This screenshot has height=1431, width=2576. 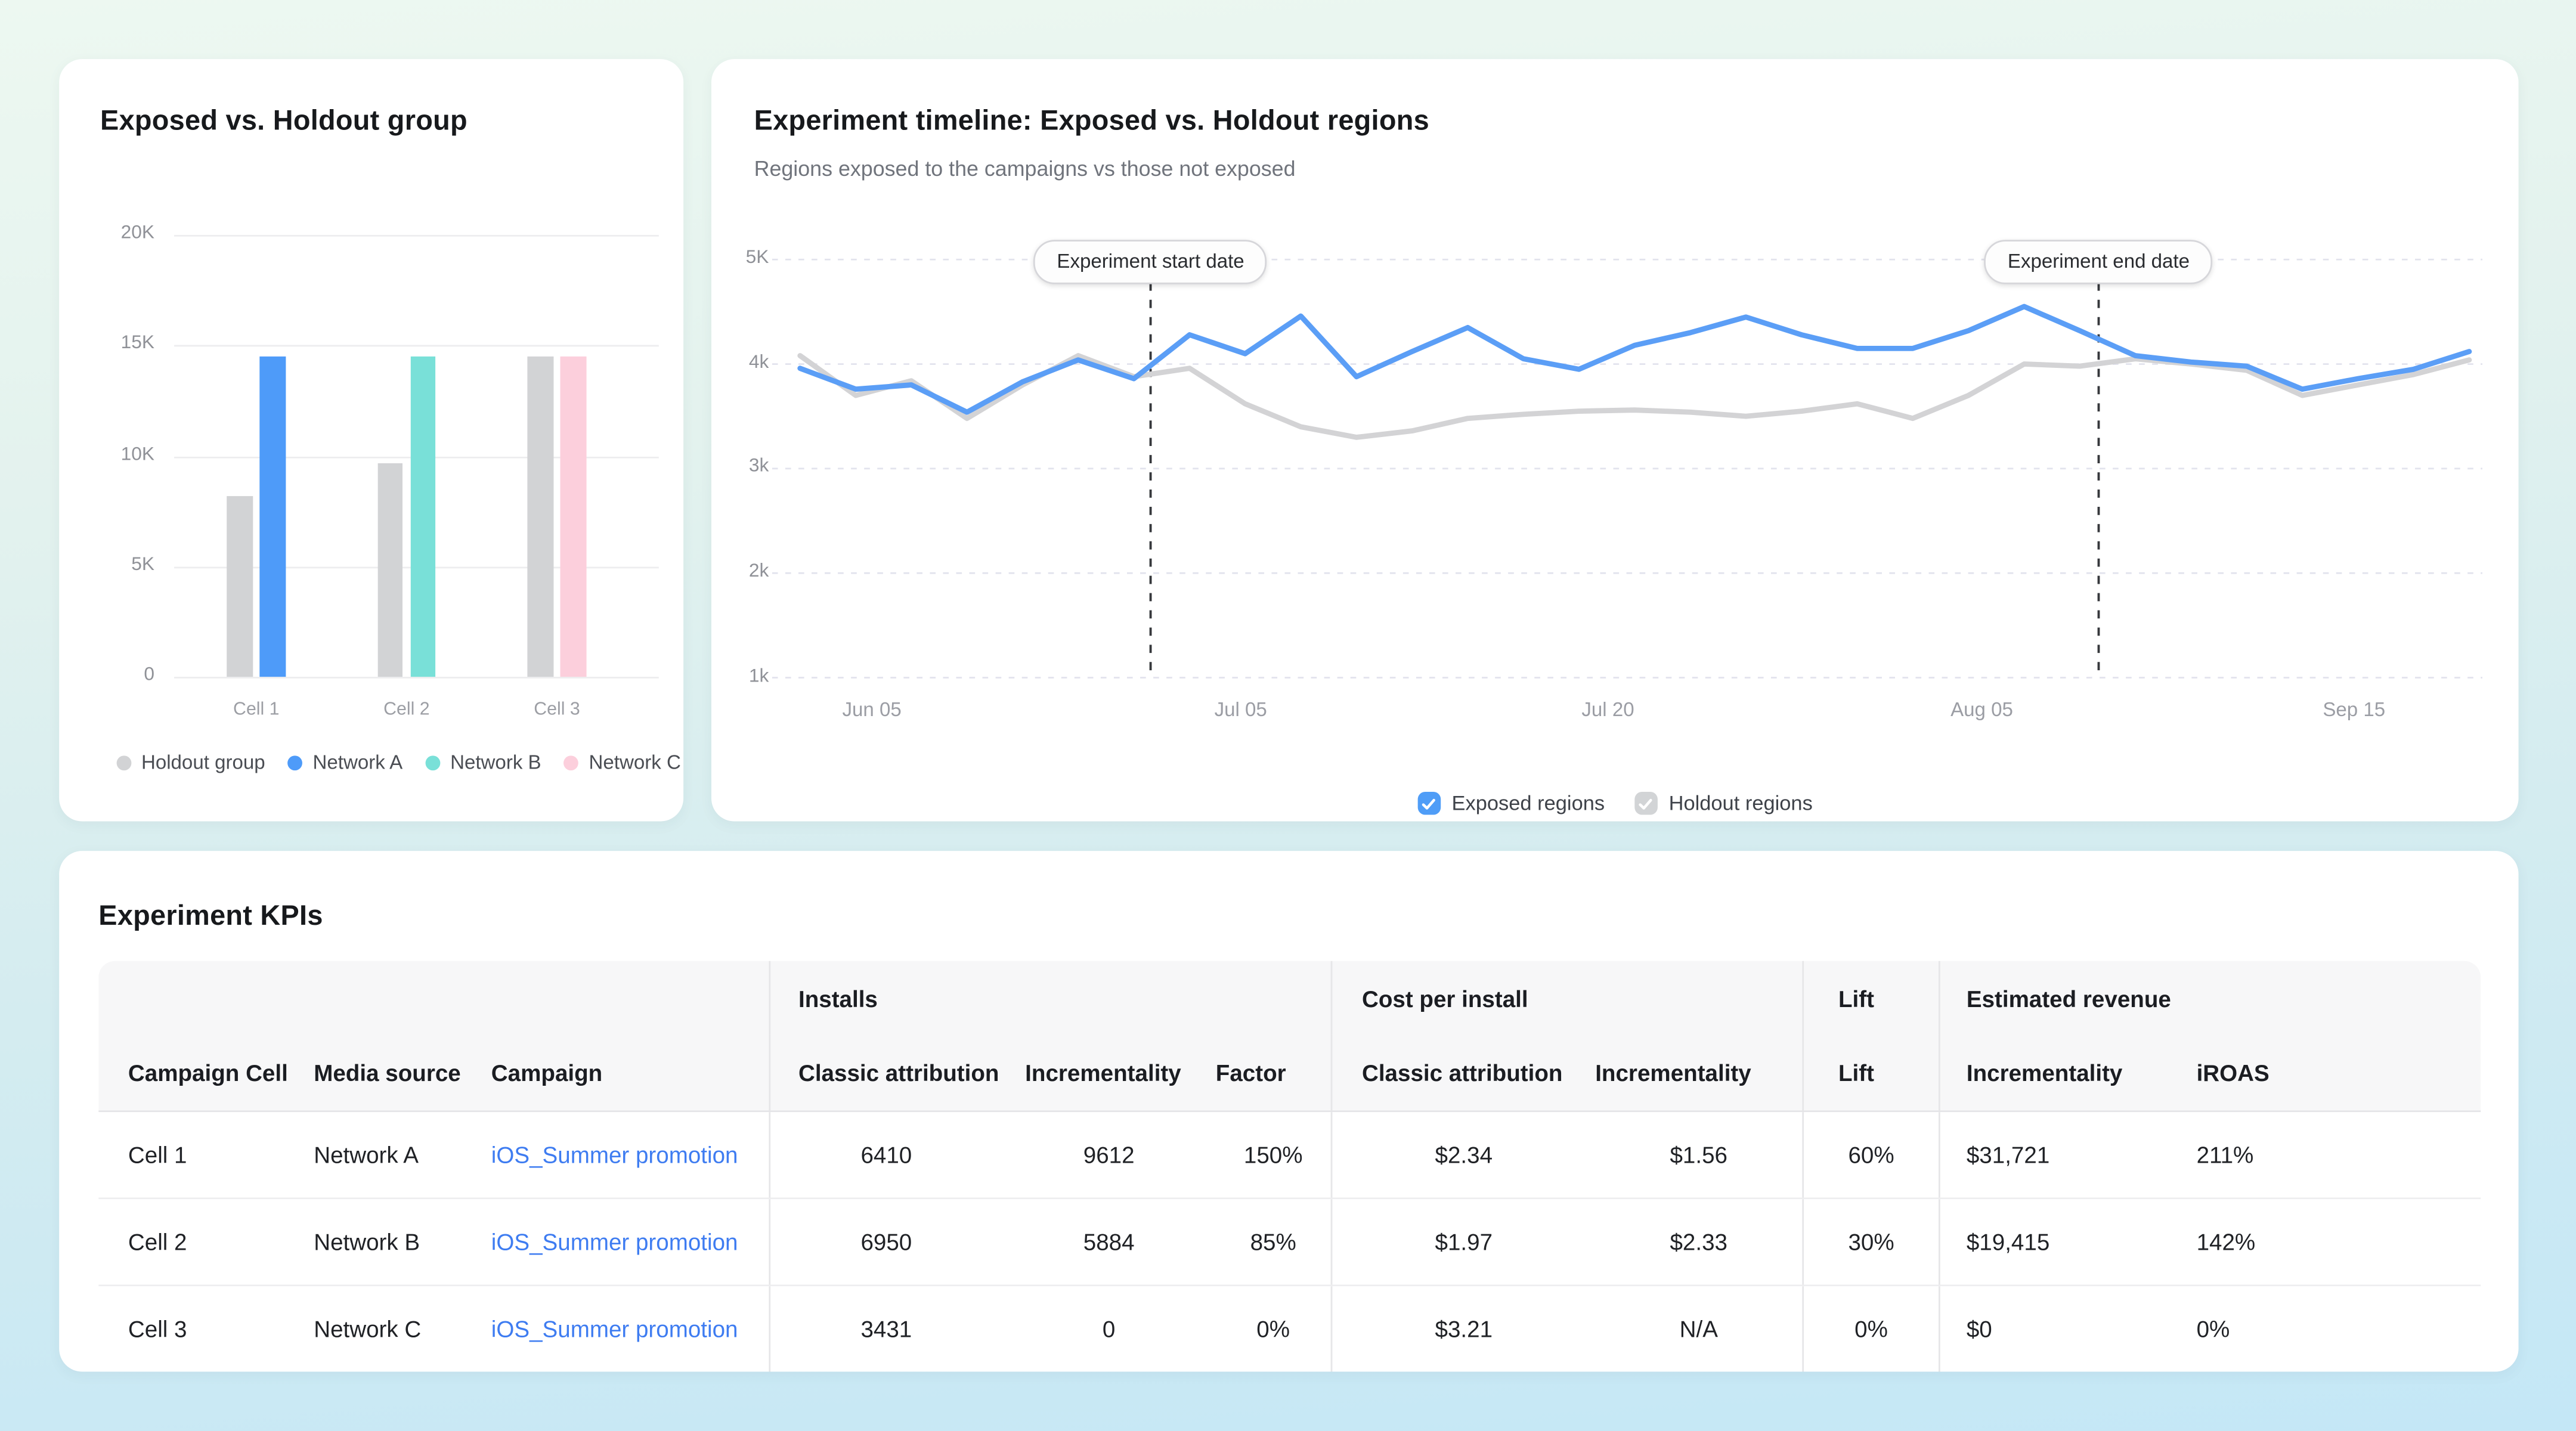 I want to click on legend-item: Exposed regions, so click(x=1511, y=803).